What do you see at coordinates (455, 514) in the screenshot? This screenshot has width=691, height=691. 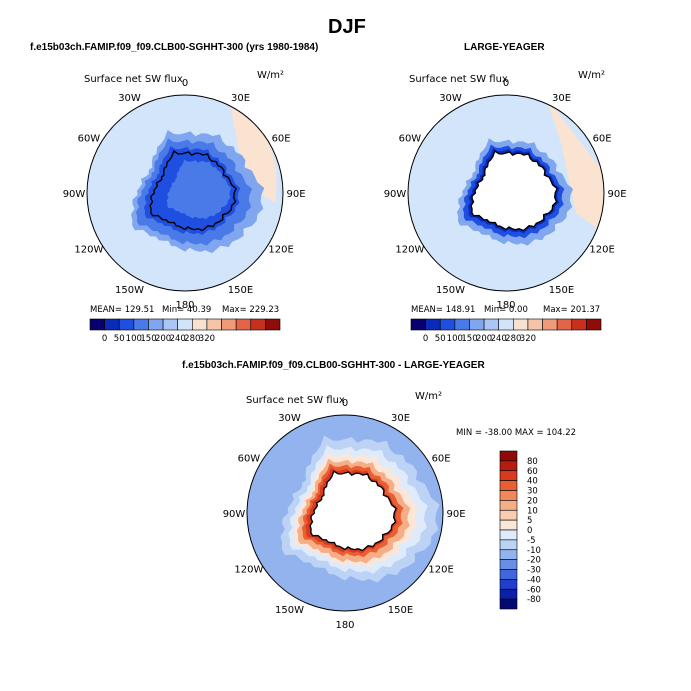 I see `diff-lon-label: 90E` at bounding box center [455, 514].